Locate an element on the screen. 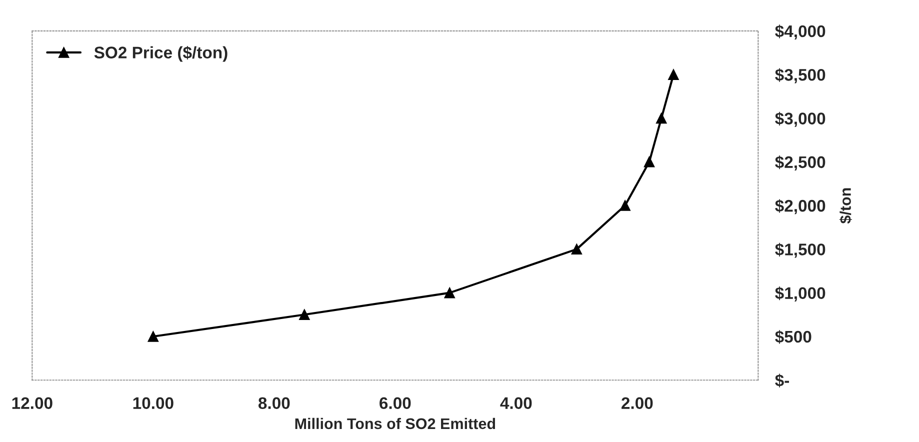  x-tick-label: 10.00 is located at coordinates (153, 403).